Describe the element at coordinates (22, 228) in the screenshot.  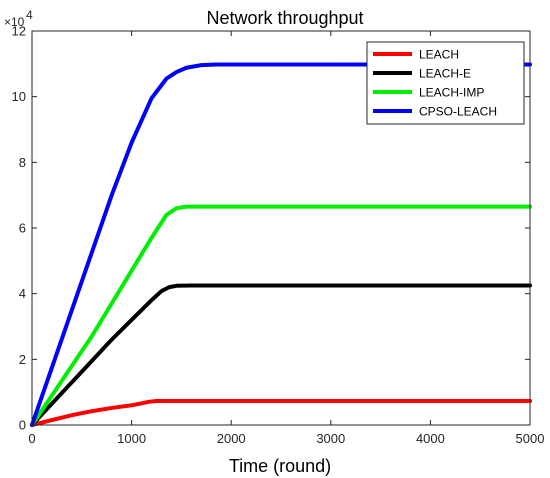
I see `y-tick-label: 6` at that location.